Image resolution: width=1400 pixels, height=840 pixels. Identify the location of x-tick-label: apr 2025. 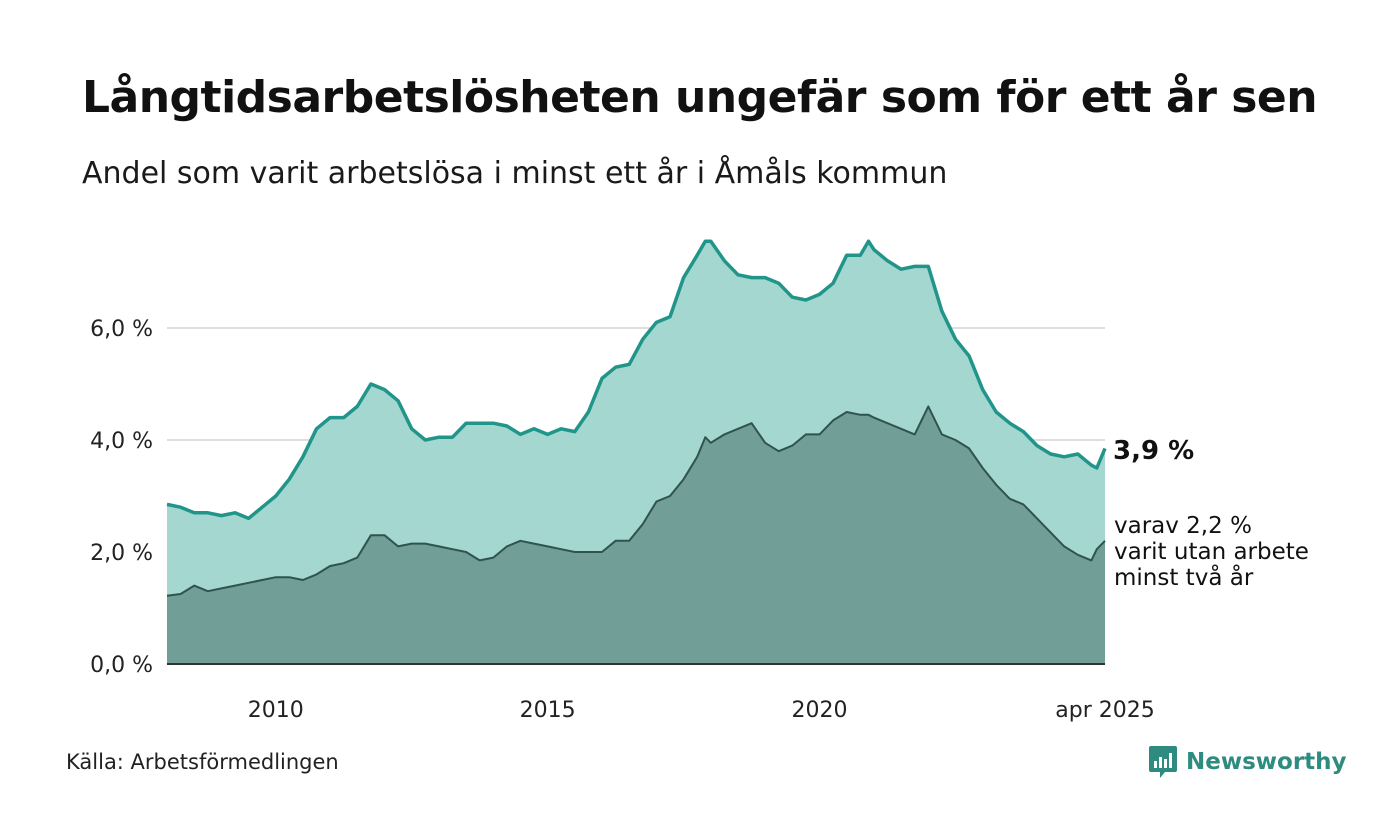
(1104, 710).